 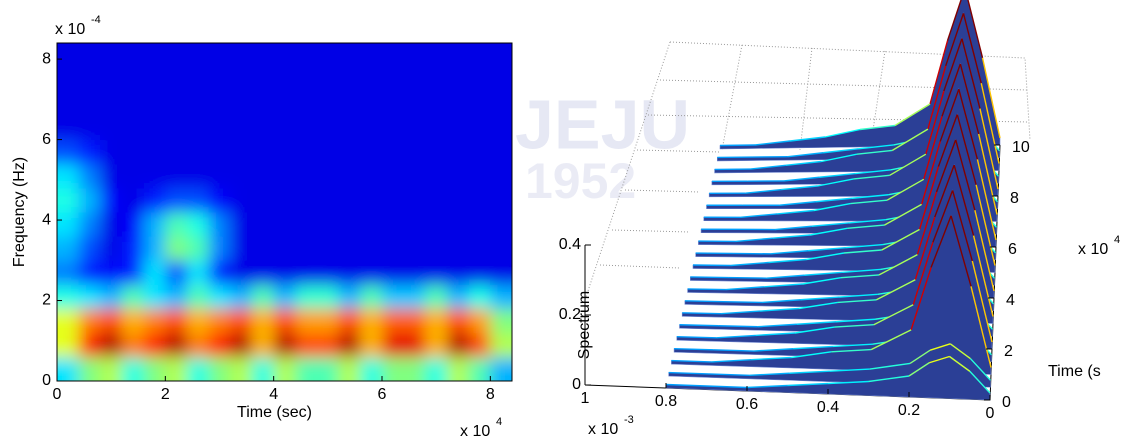 I want to click on y-tick-label: 2, so click(x=1008, y=351).